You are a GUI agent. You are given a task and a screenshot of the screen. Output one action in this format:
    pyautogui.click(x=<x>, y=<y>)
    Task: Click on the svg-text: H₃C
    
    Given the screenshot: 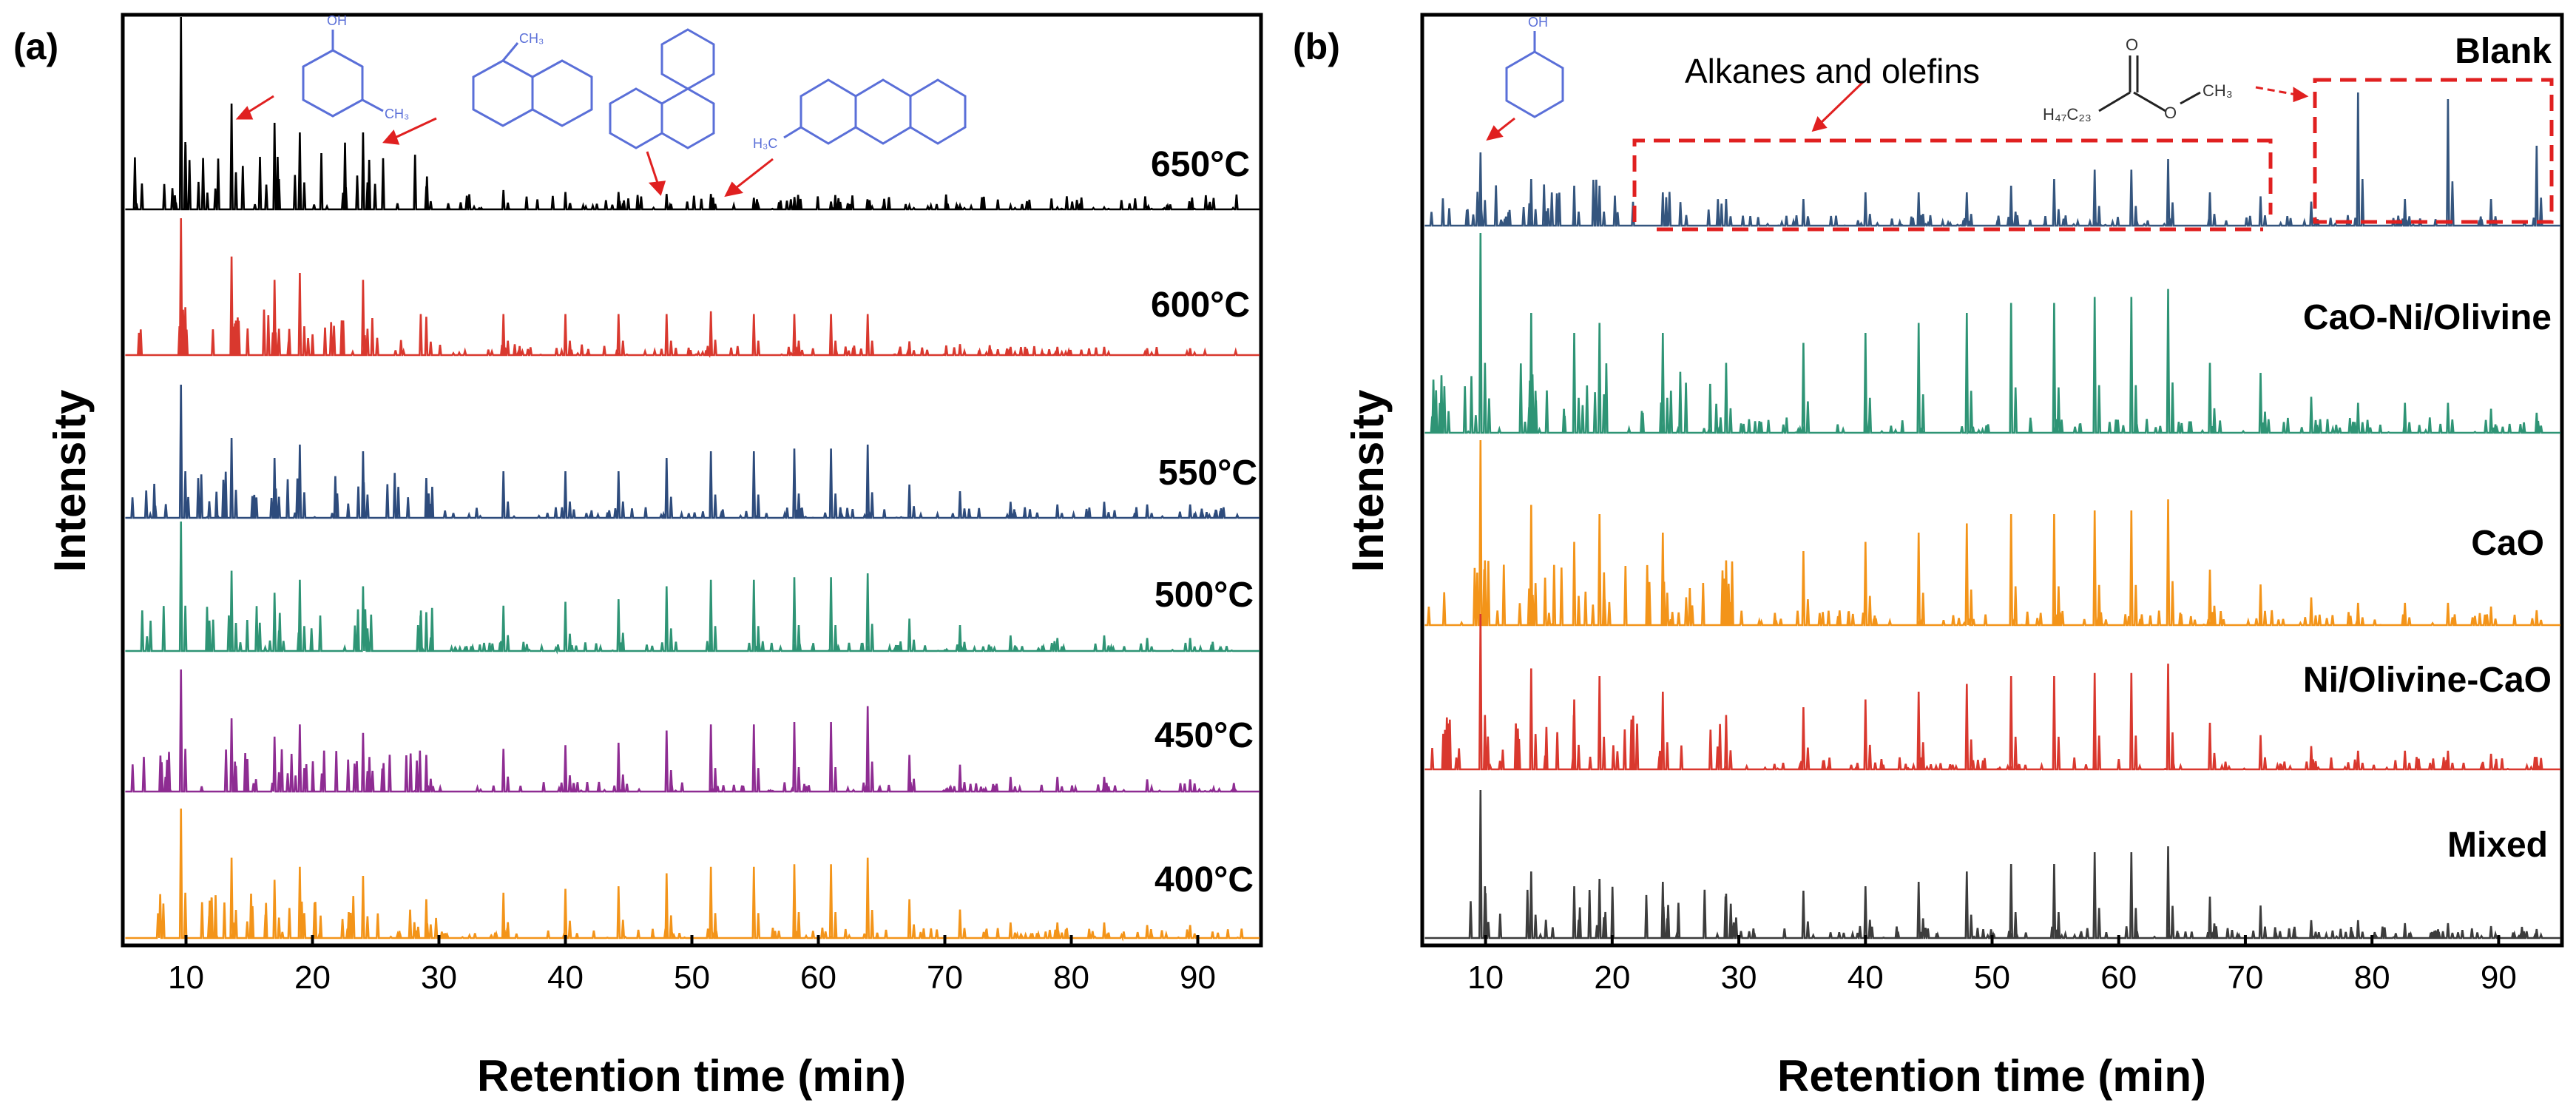 What is the action you would take?
    pyautogui.click(x=765, y=143)
    